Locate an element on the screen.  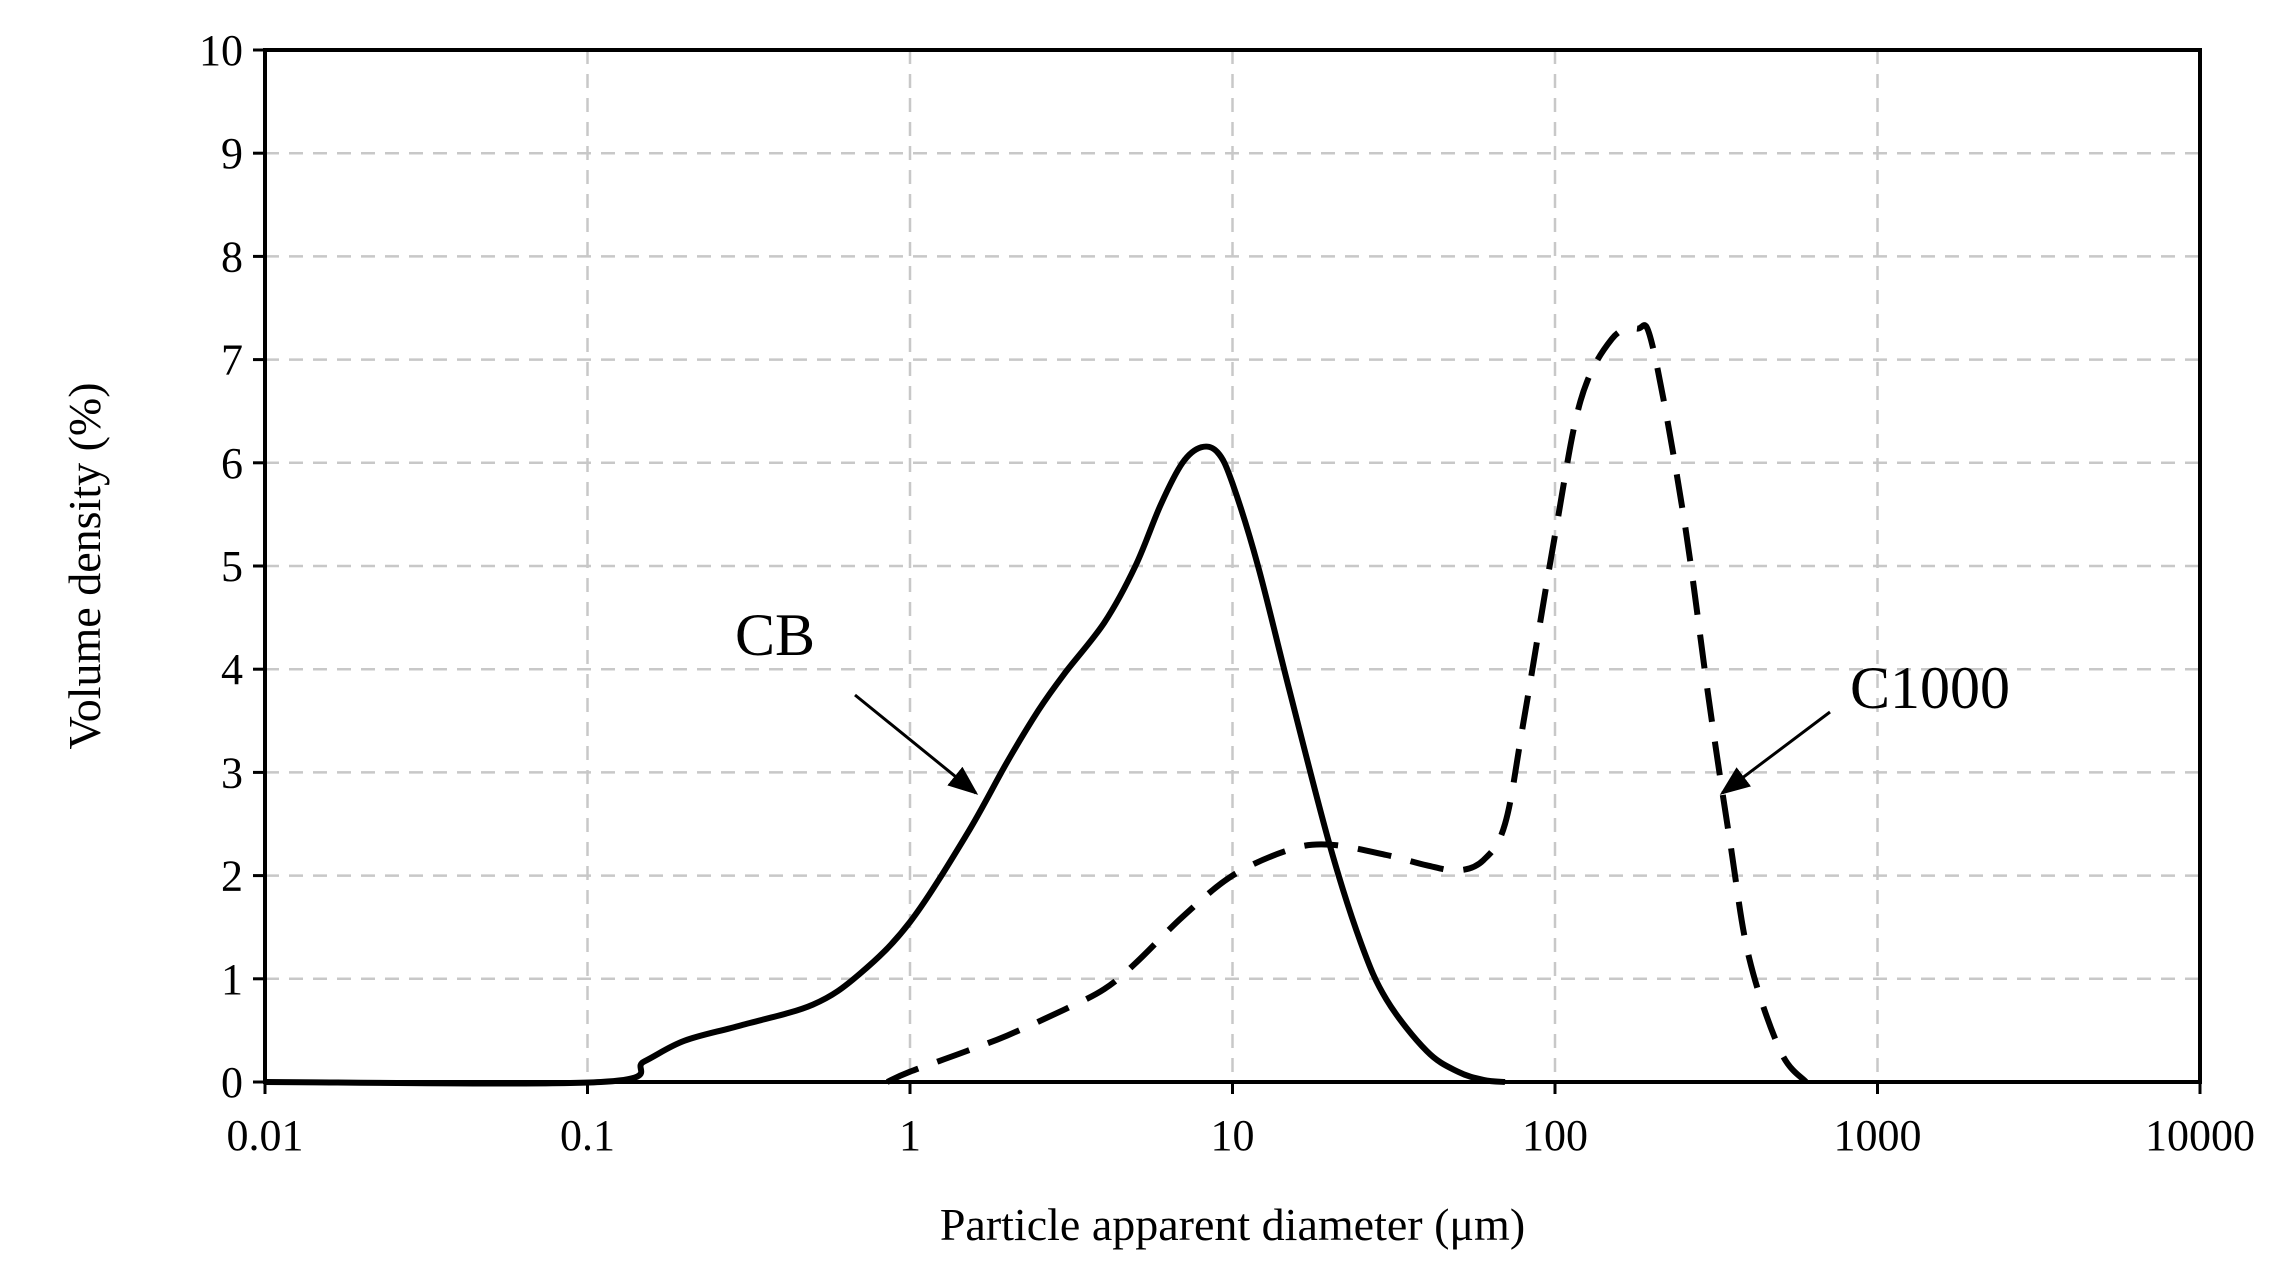
x-tick-label: 1 is located at coordinates (910, 1135).